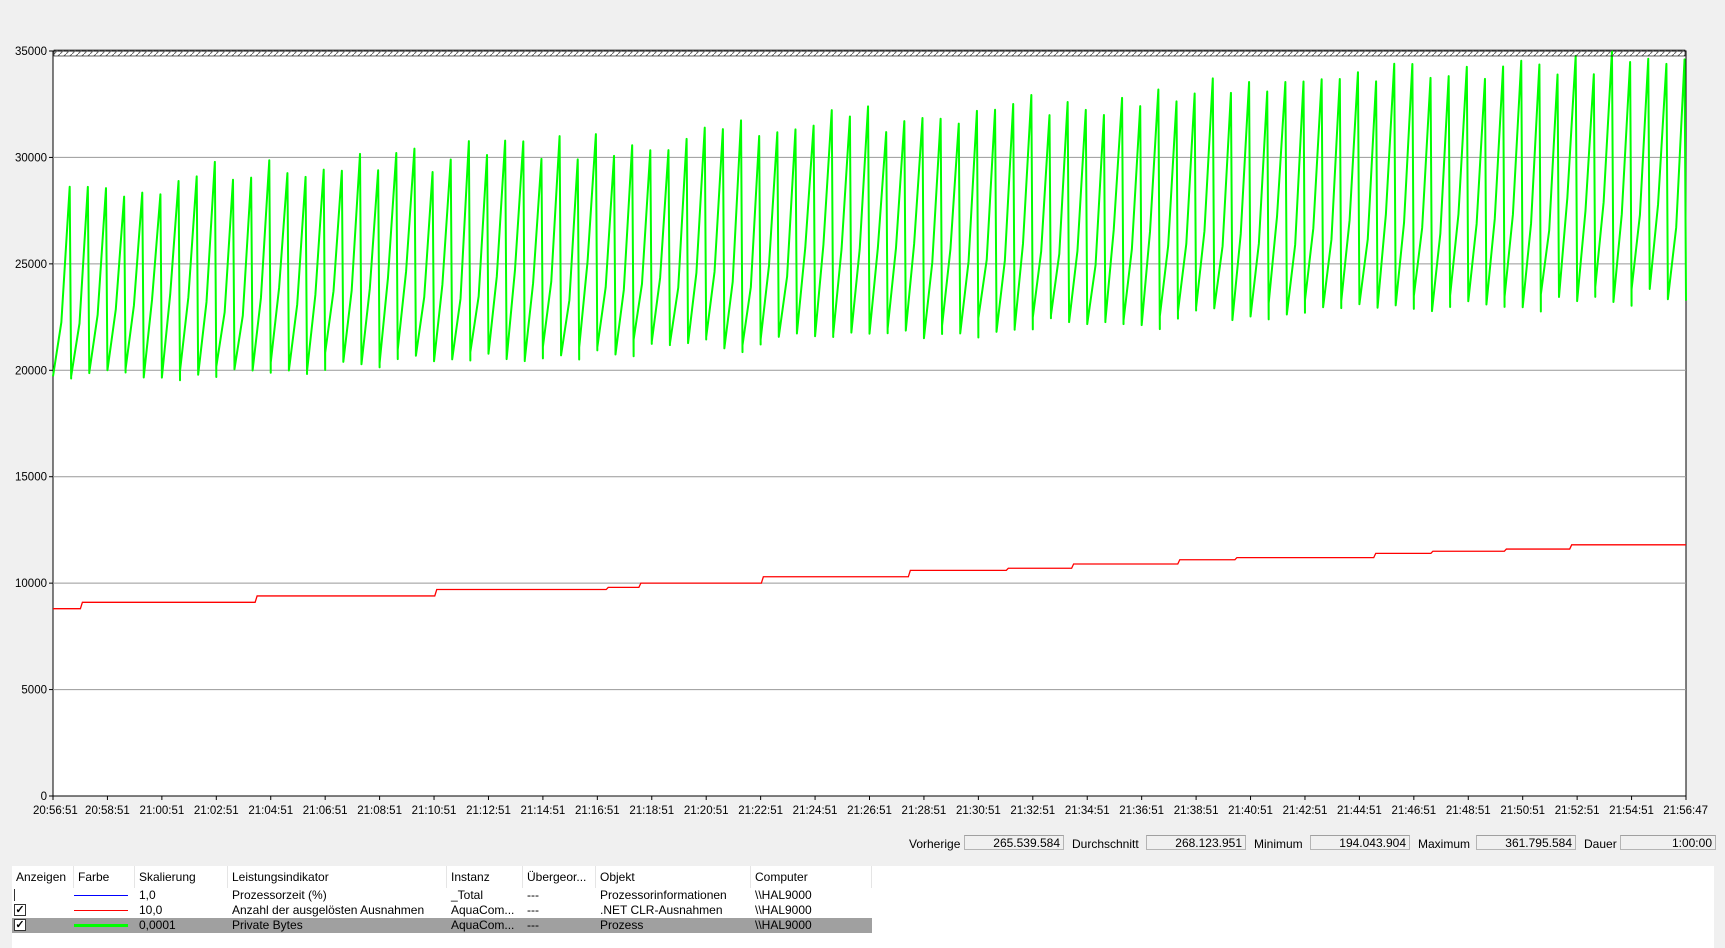 The height and width of the screenshot is (948, 1725). What do you see at coordinates (467, 895) in the screenshot?
I see `instance-cell: _Total` at bounding box center [467, 895].